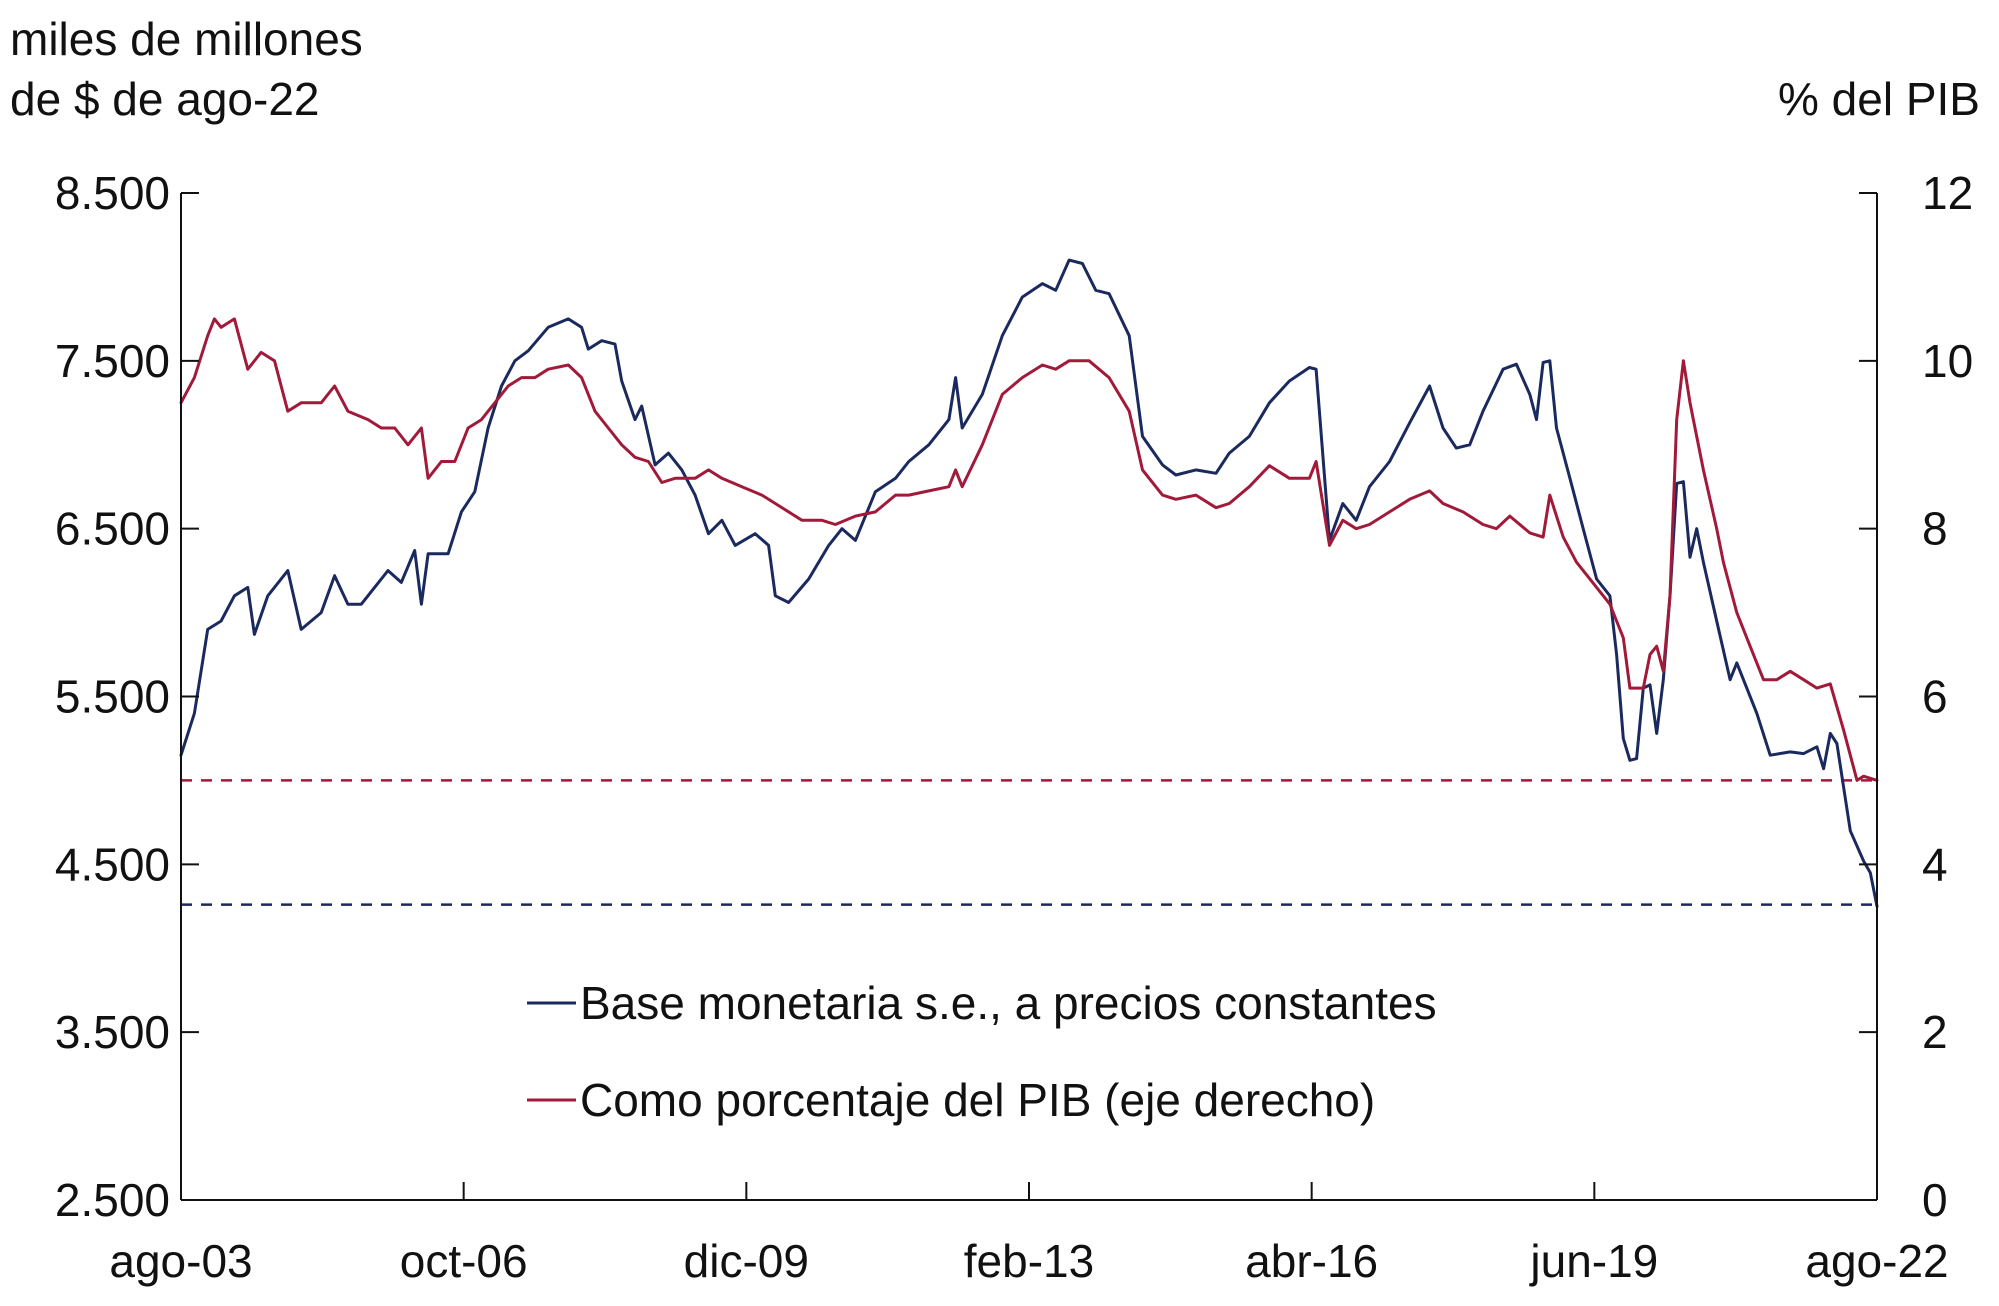 The height and width of the screenshot is (1306, 1999). Describe the element at coordinates (464, 1261) in the screenshot. I see `x-tick-label: oct-06` at that location.